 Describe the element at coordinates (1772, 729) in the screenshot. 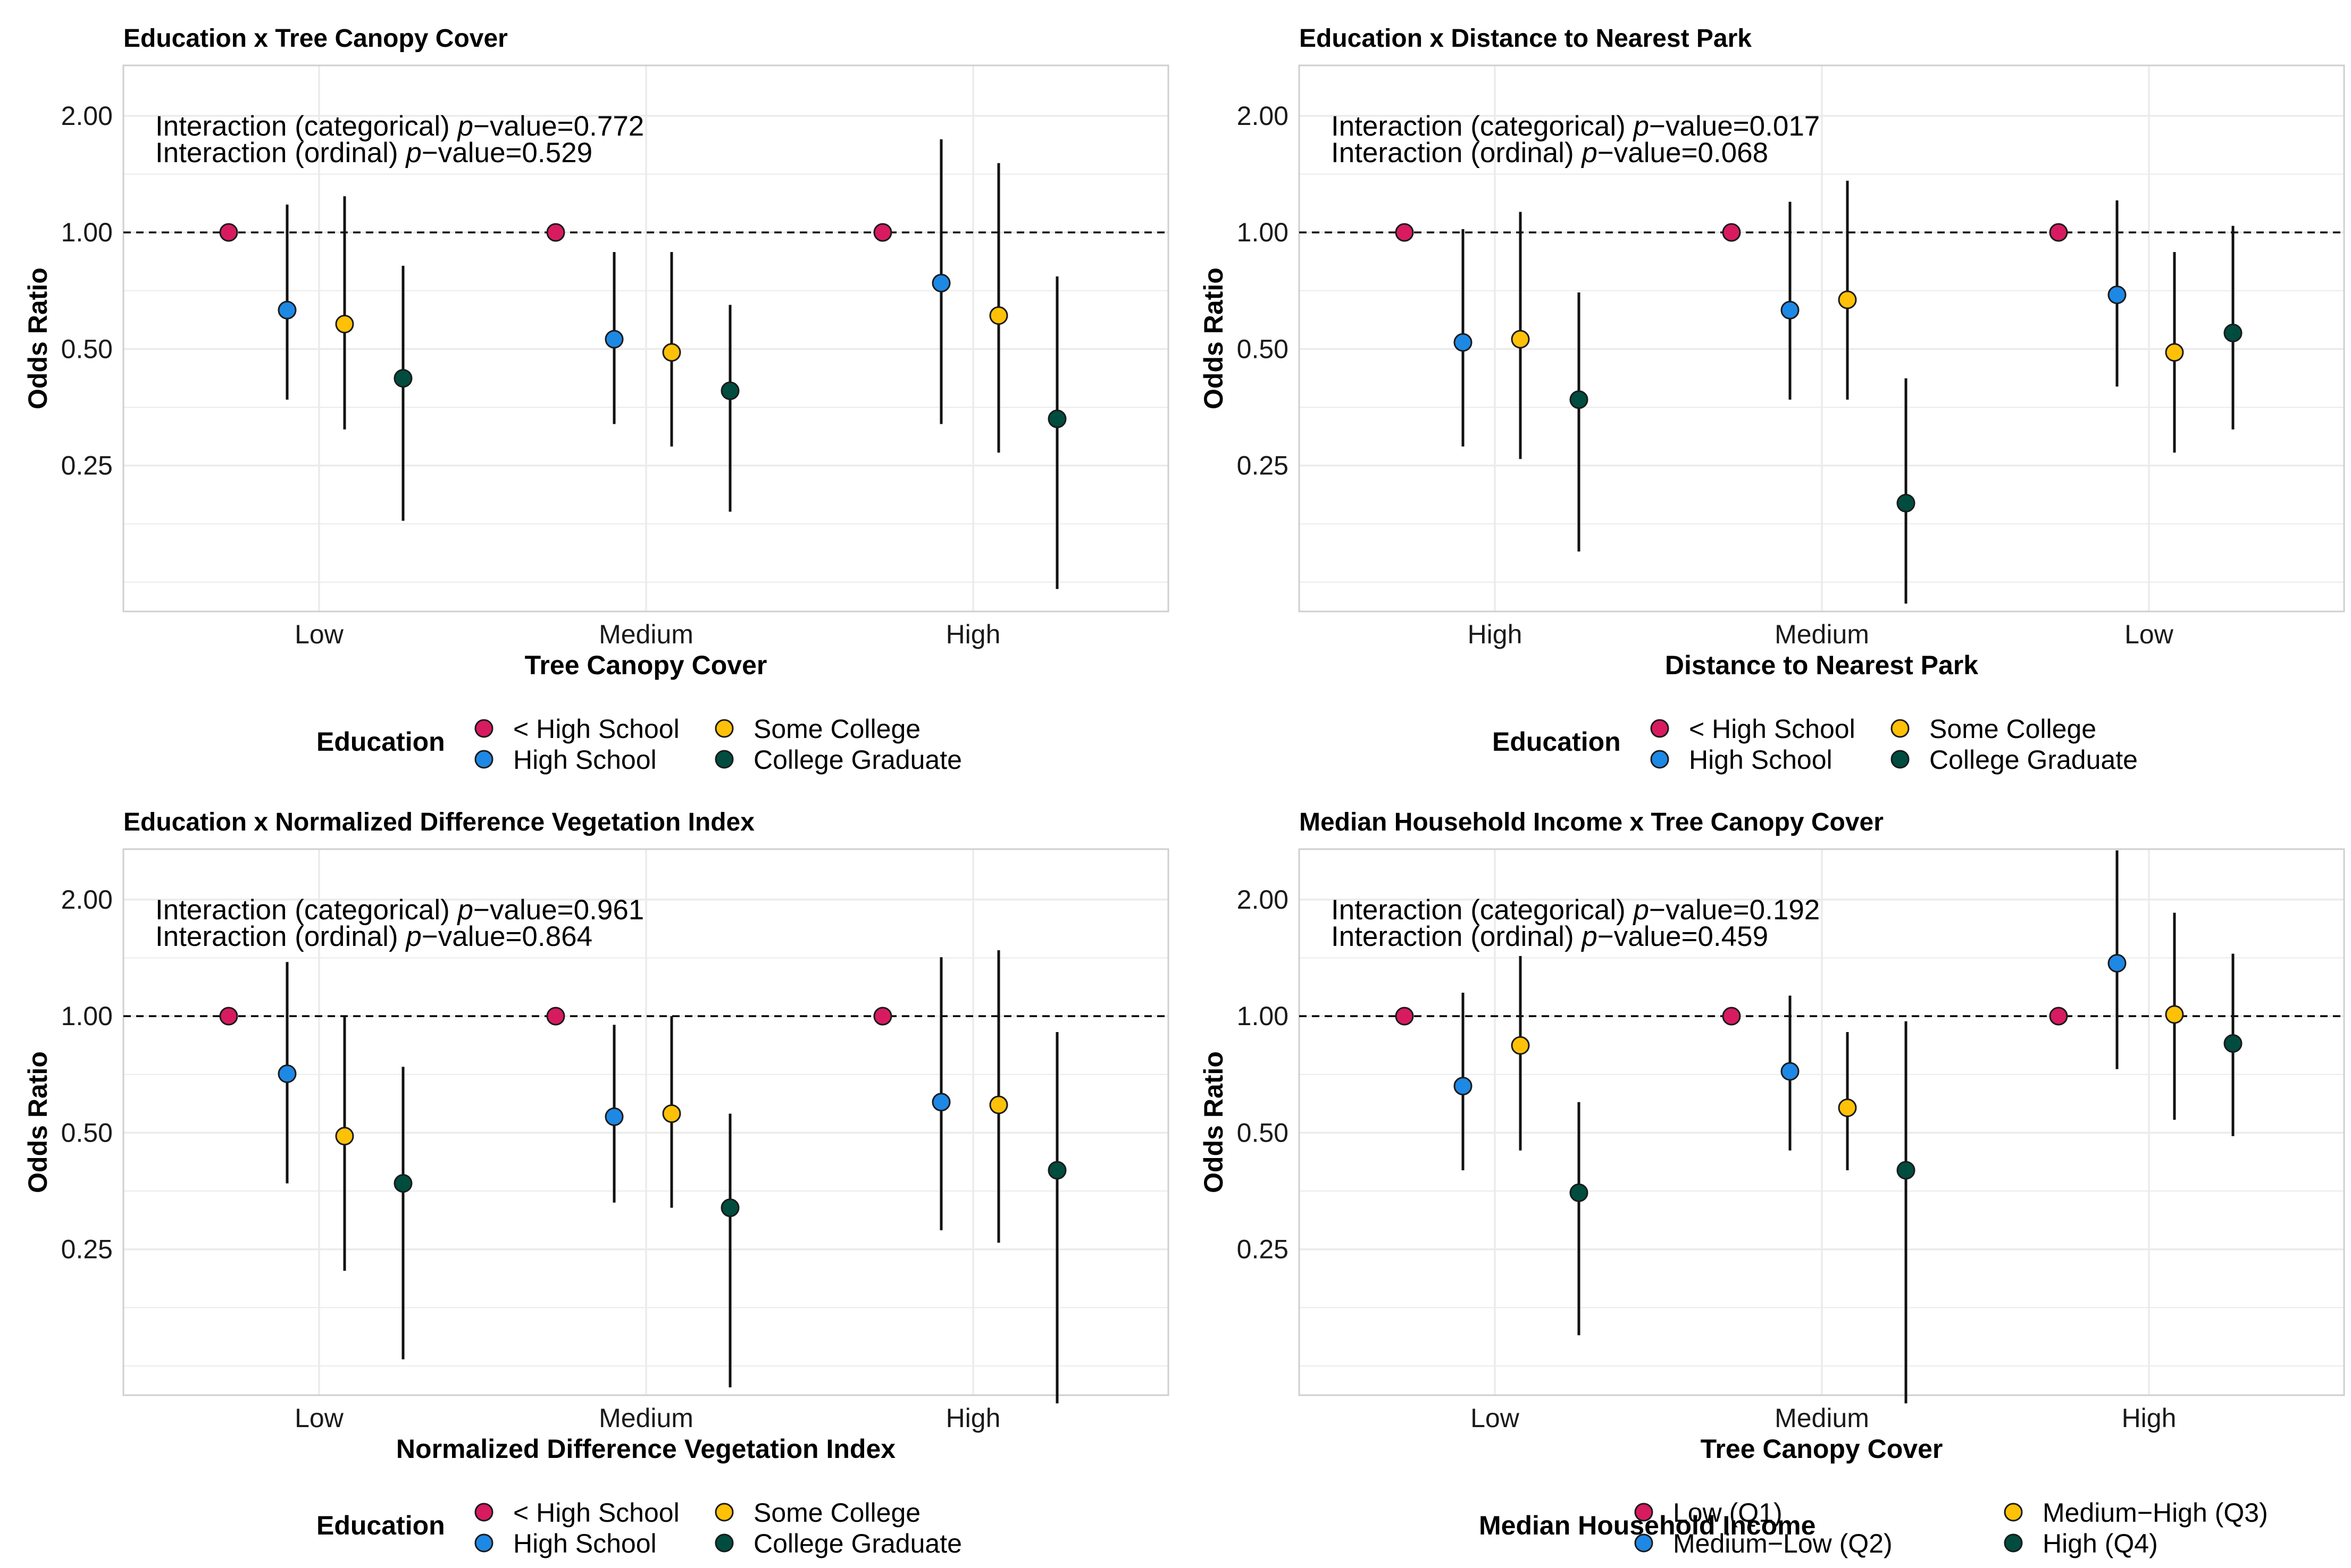

I see `legend-label: < High School` at that location.